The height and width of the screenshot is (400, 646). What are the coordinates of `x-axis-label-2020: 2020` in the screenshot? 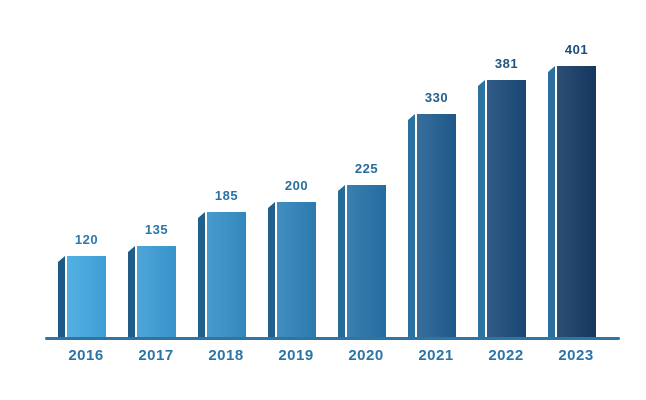 It's located at (366, 355).